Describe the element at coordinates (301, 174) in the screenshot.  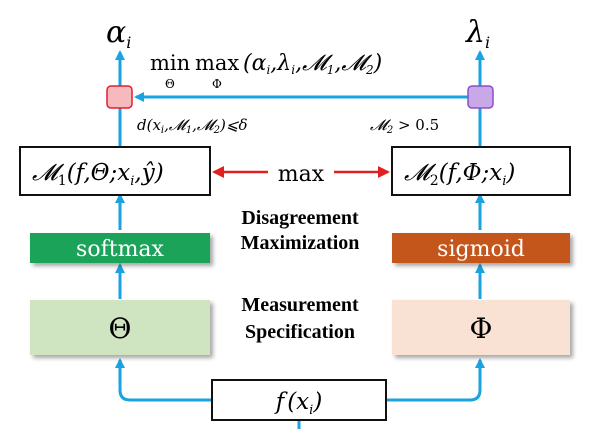
I see `max-center-label: max` at that location.